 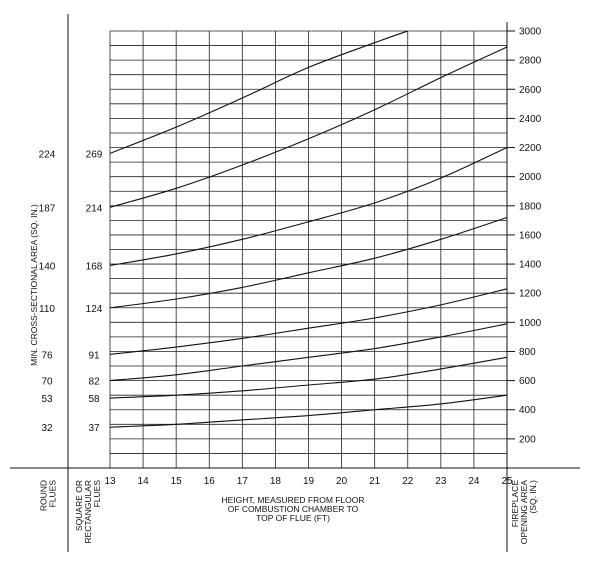 I want to click on x-tick-label: 24, so click(x=474, y=481).